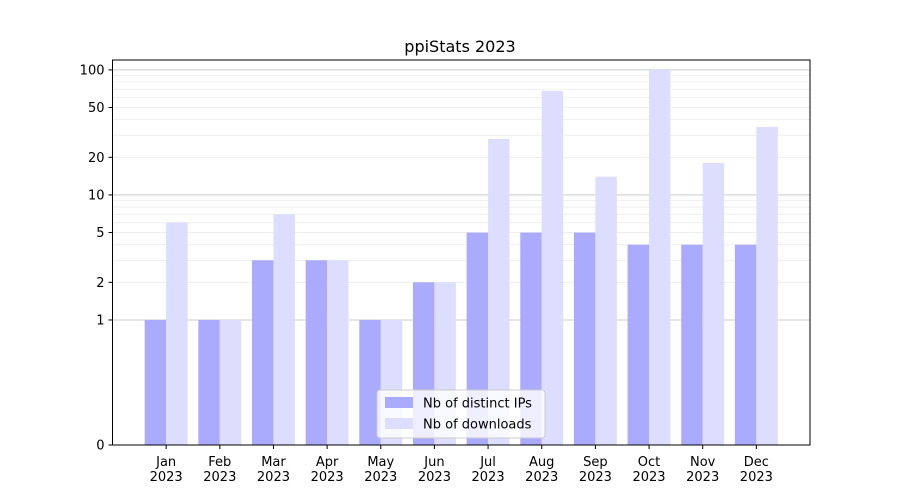 The image size is (900, 500). Describe the element at coordinates (92, 70) in the screenshot. I see `y-tick-label: 100` at that location.